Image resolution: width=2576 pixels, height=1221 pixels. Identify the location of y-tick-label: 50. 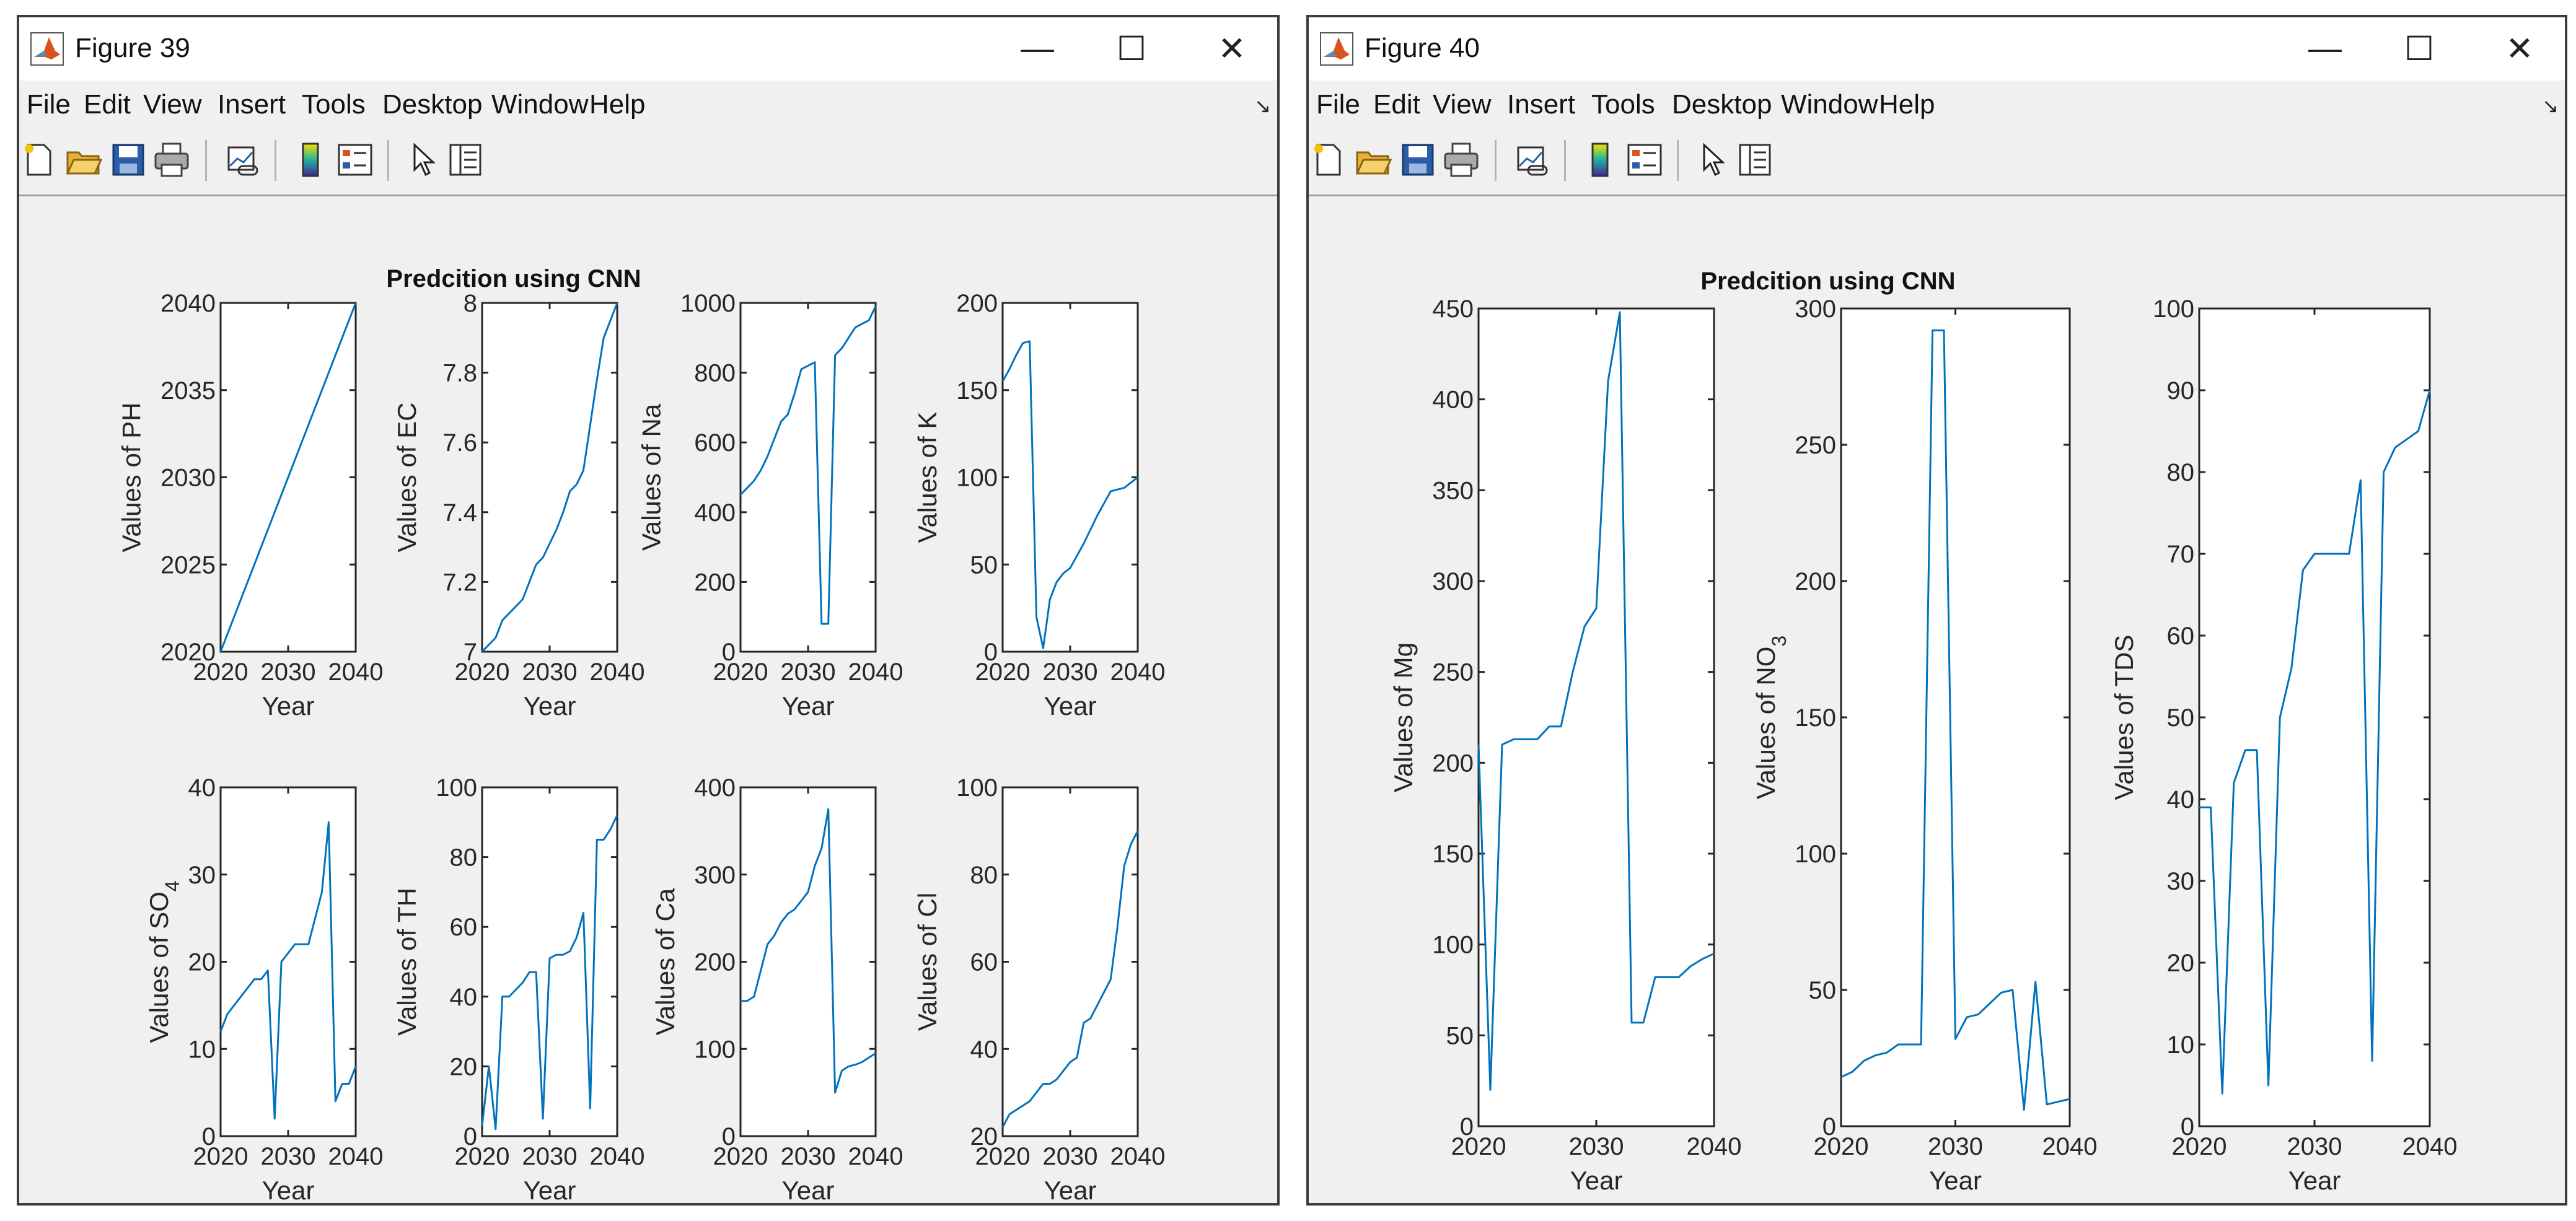
(1460, 1036).